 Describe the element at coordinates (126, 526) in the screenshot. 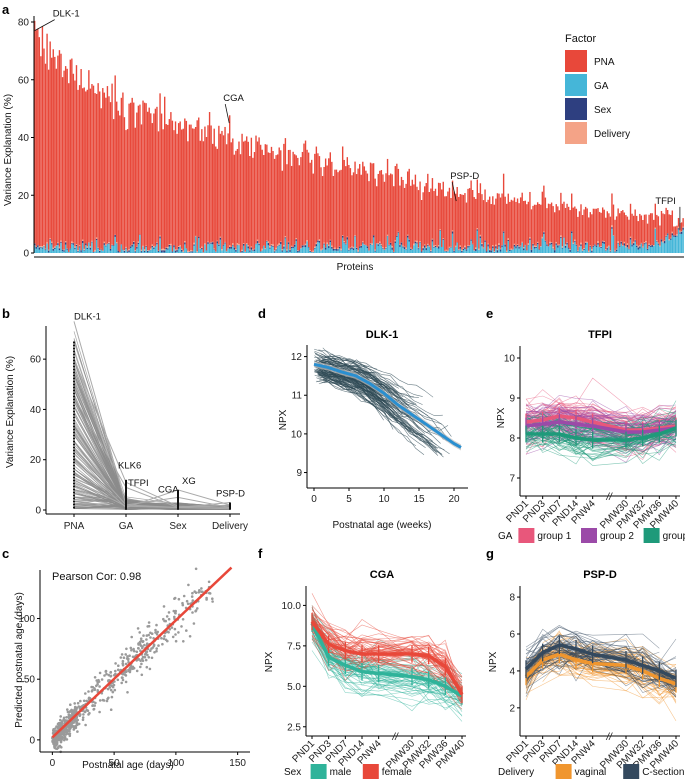

I see `chart-b-xtick-label-1: GA` at that location.